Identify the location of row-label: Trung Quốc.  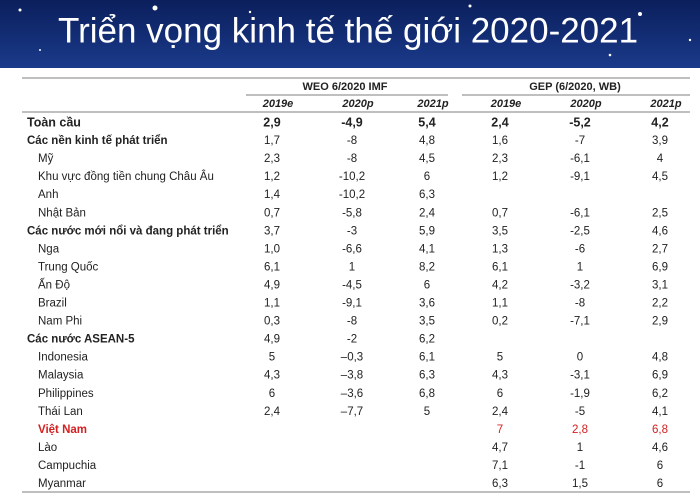
(68, 267).